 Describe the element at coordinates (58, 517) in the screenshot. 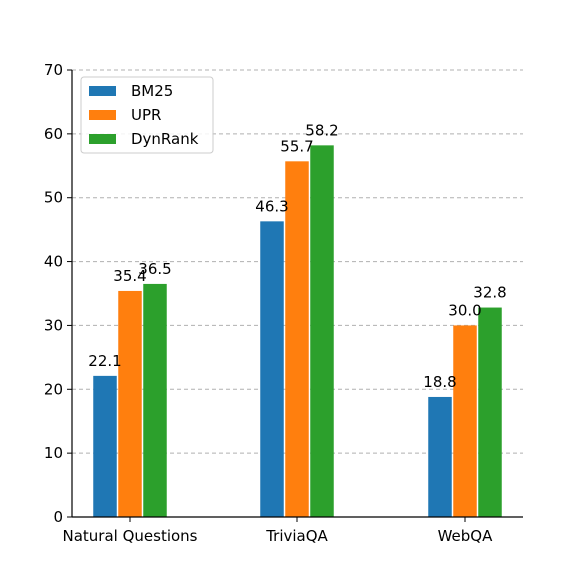

I see `y-tick-label: 0` at that location.